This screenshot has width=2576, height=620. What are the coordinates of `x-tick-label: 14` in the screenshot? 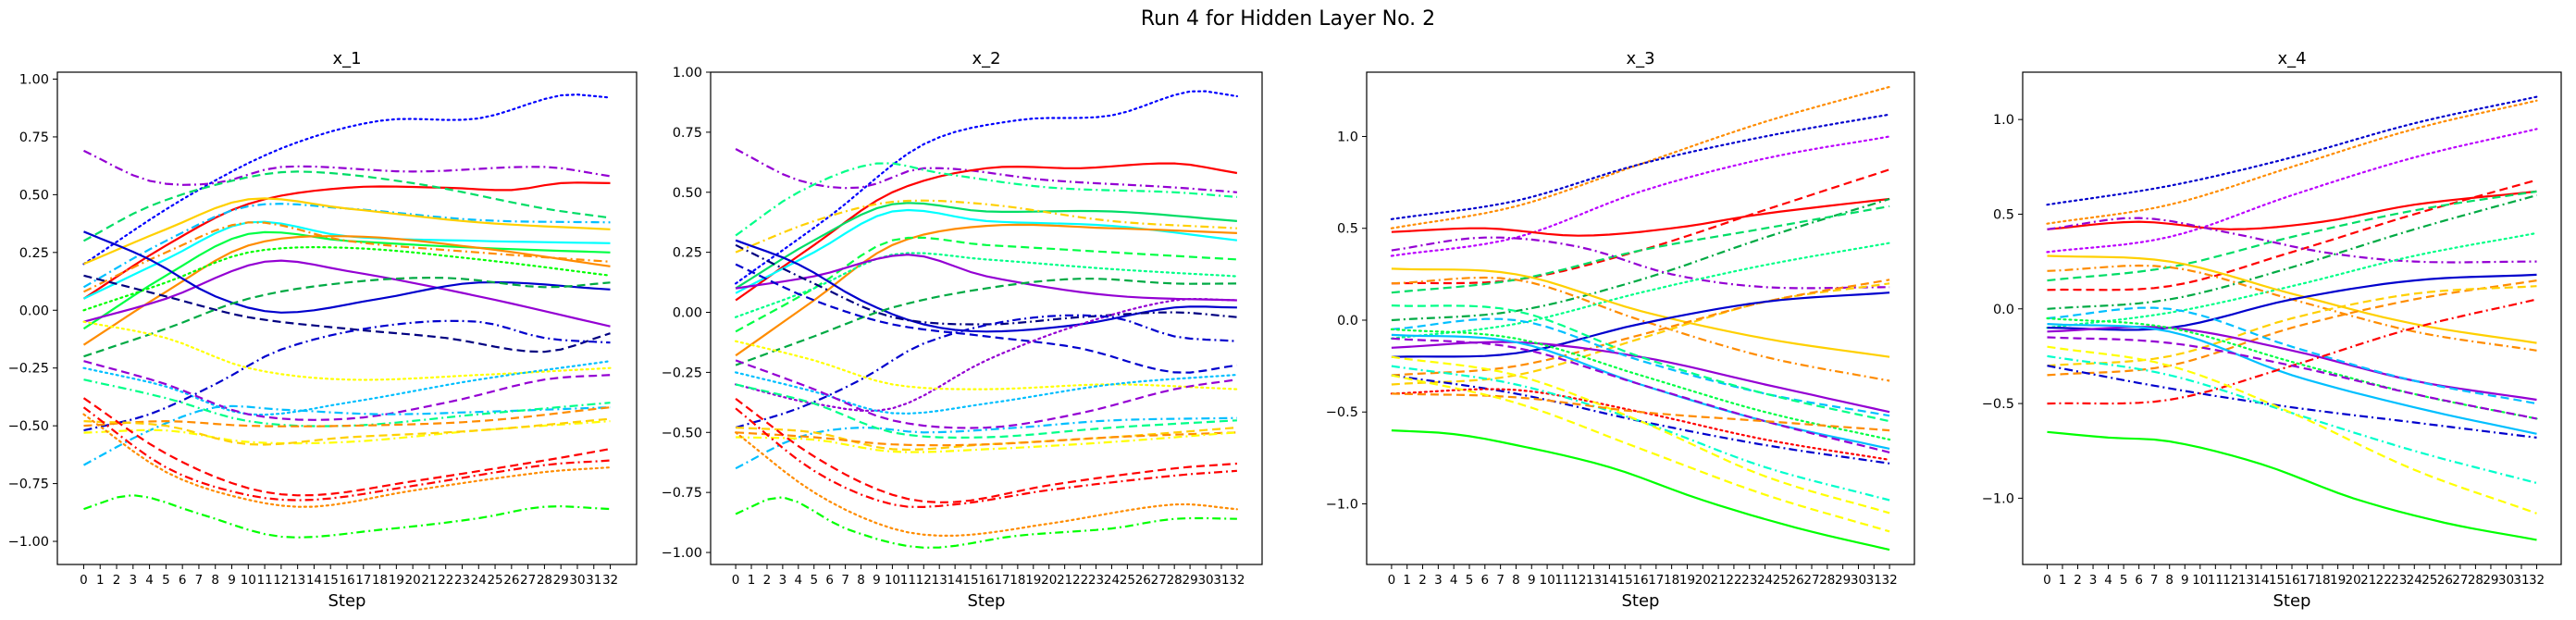 It's located at (1610, 580).